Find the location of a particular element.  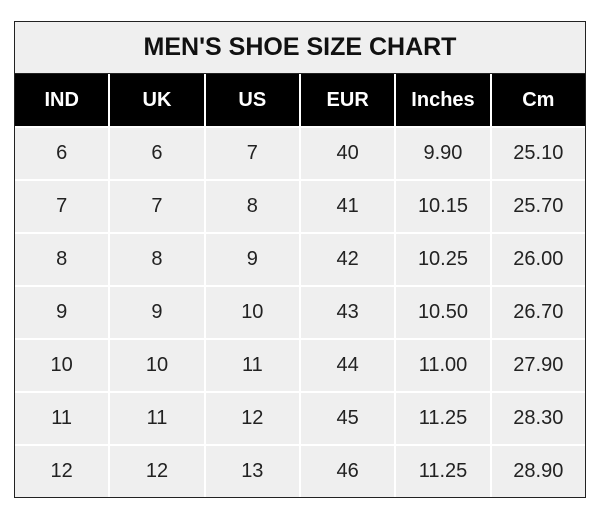

table-cell: 40 is located at coordinates (349, 153).